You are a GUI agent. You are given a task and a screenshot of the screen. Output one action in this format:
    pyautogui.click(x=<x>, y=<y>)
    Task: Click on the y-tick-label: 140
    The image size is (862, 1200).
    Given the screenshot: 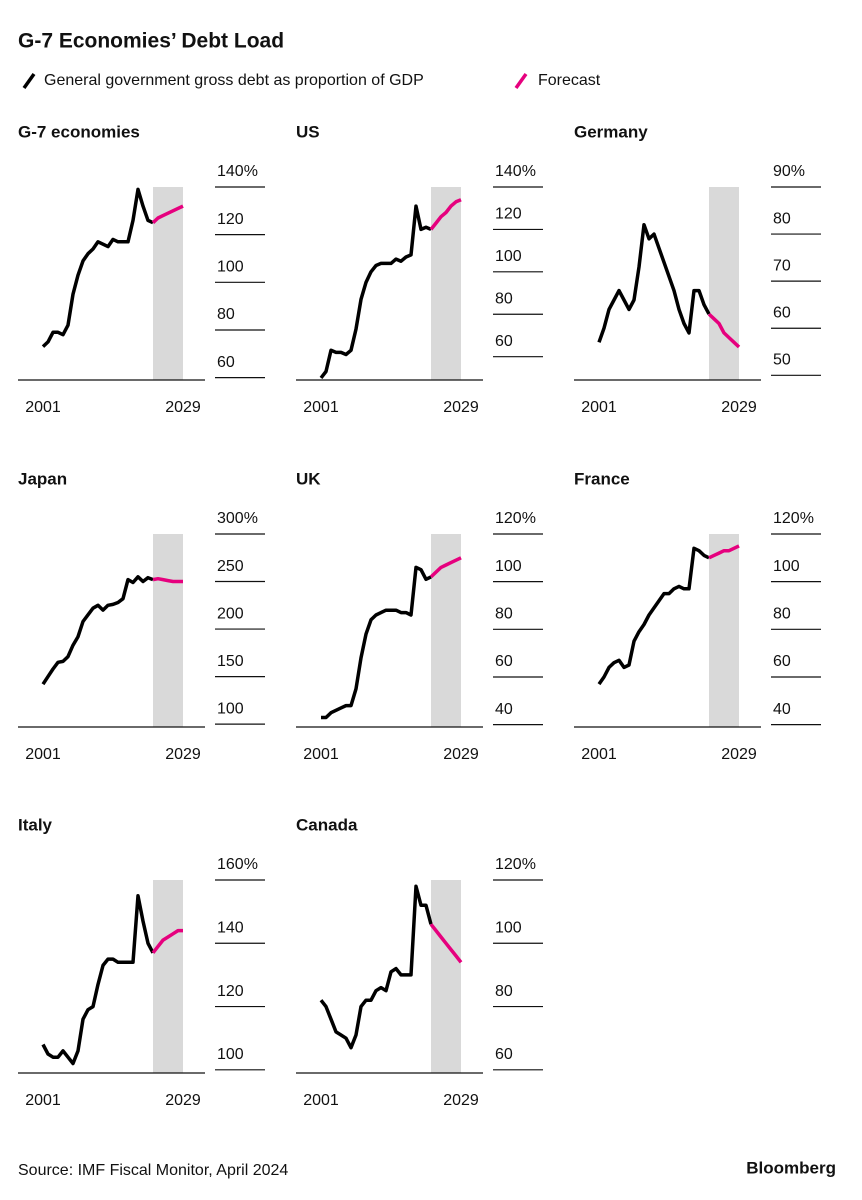 What is the action you would take?
    pyautogui.click(x=230, y=927)
    